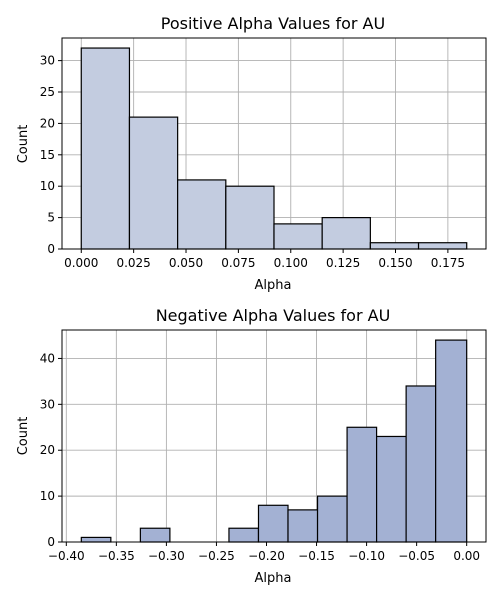 The height and width of the screenshot is (600, 500). Describe the element at coordinates (343, 263) in the screenshot. I see `x-tick-label: 0.125` at that location.